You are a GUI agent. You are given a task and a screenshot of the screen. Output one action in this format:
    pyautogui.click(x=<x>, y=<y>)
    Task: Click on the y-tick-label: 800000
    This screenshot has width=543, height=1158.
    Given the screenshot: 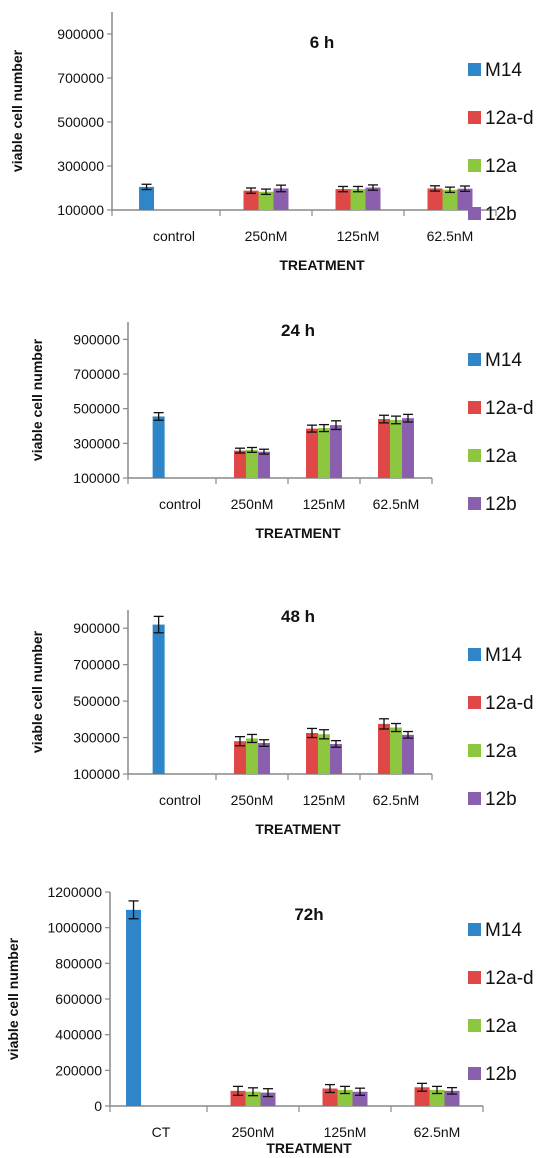 What is the action you would take?
    pyautogui.click(x=78, y=963)
    